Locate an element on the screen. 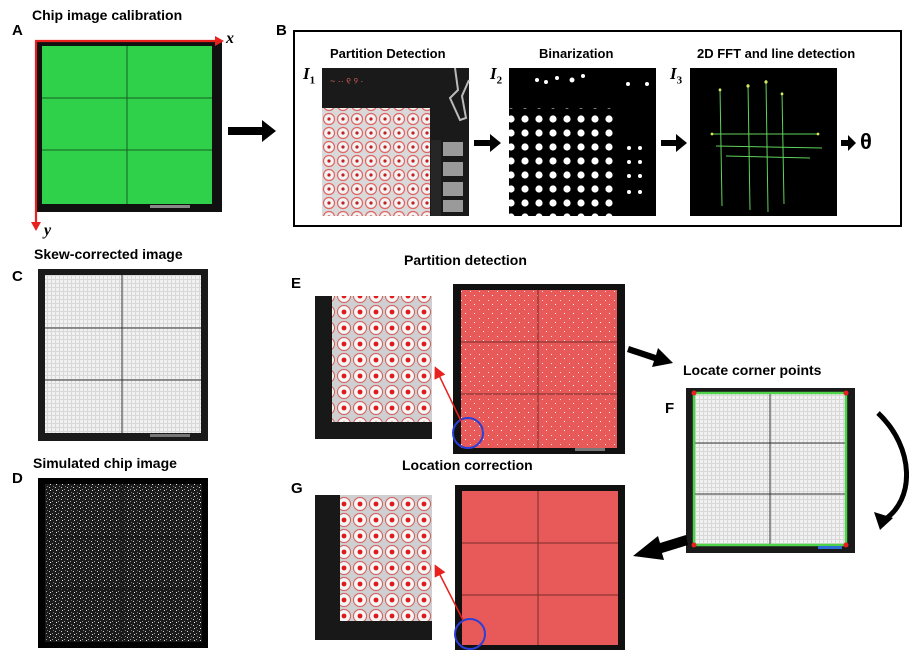  svg-text: ~ ·· ୧ ୨ · is located at coordinates (346, 81).